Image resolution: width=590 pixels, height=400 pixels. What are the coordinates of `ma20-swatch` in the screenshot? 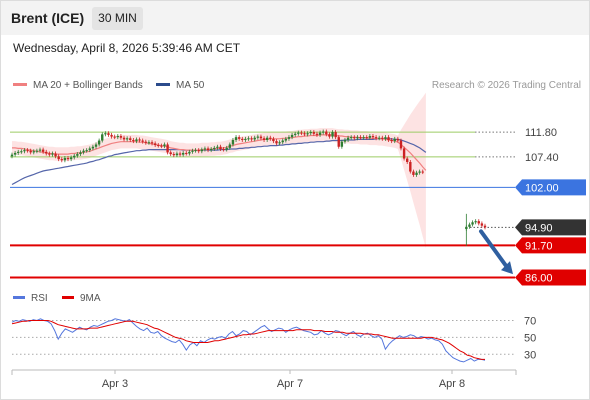 It's located at (20, 84).